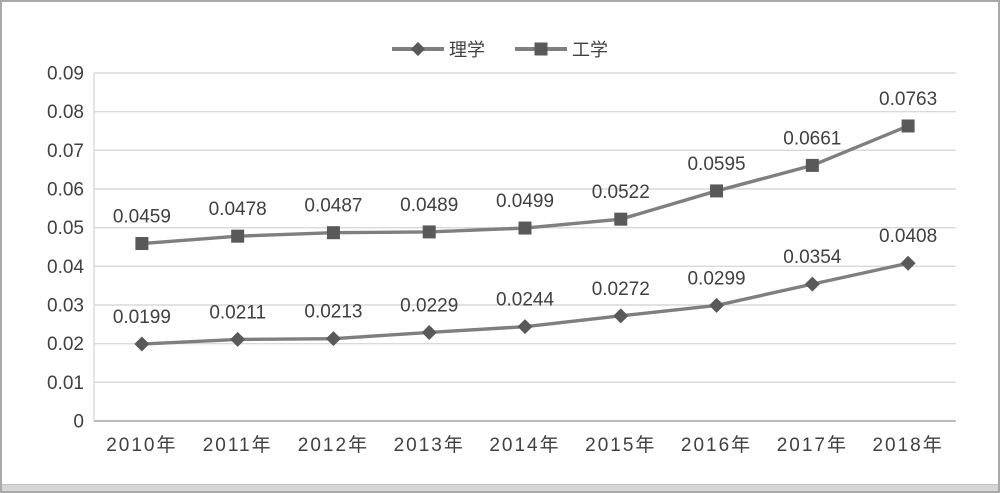 Image resolution: width=1000 pixels, height=493 pixels. What do you see at coordinates (812, 257) in the screenshot?
I see `data-label: 0.0354` at bounding box center [812, 257].